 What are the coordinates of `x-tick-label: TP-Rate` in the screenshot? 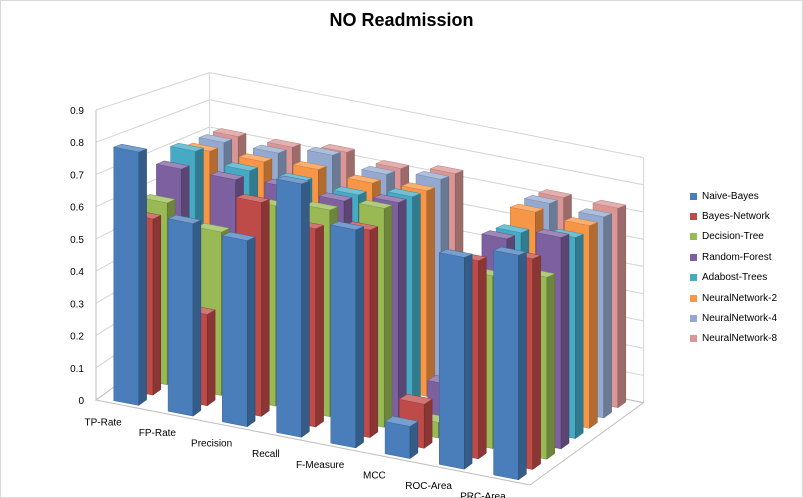 It's located at (104, 422).